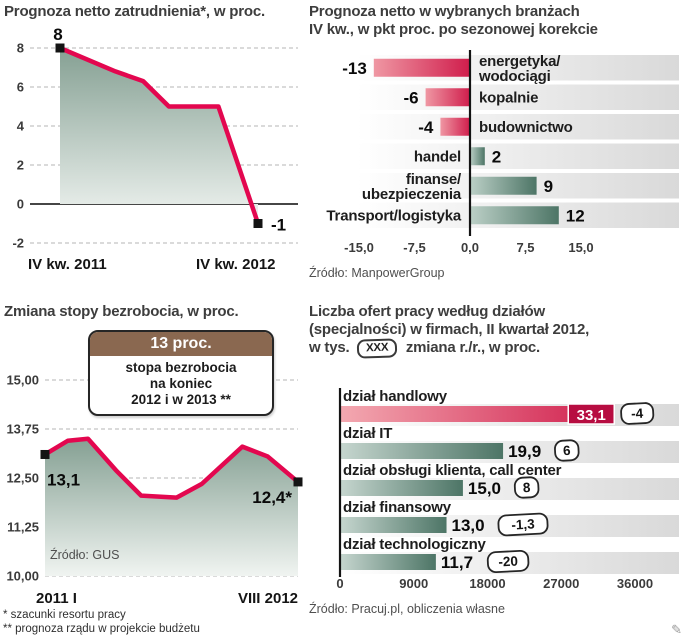 The image size is (686, 640). Describe the element at coordinates (339, 583) in the screenshot. I see `x-tick-label: 0` at that location.